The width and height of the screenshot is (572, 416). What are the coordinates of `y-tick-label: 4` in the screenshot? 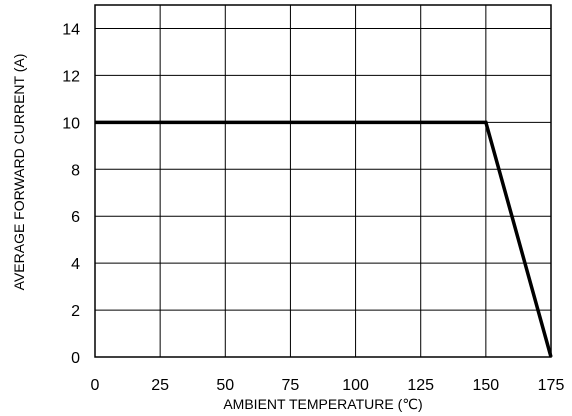 It's located at (75, 264).